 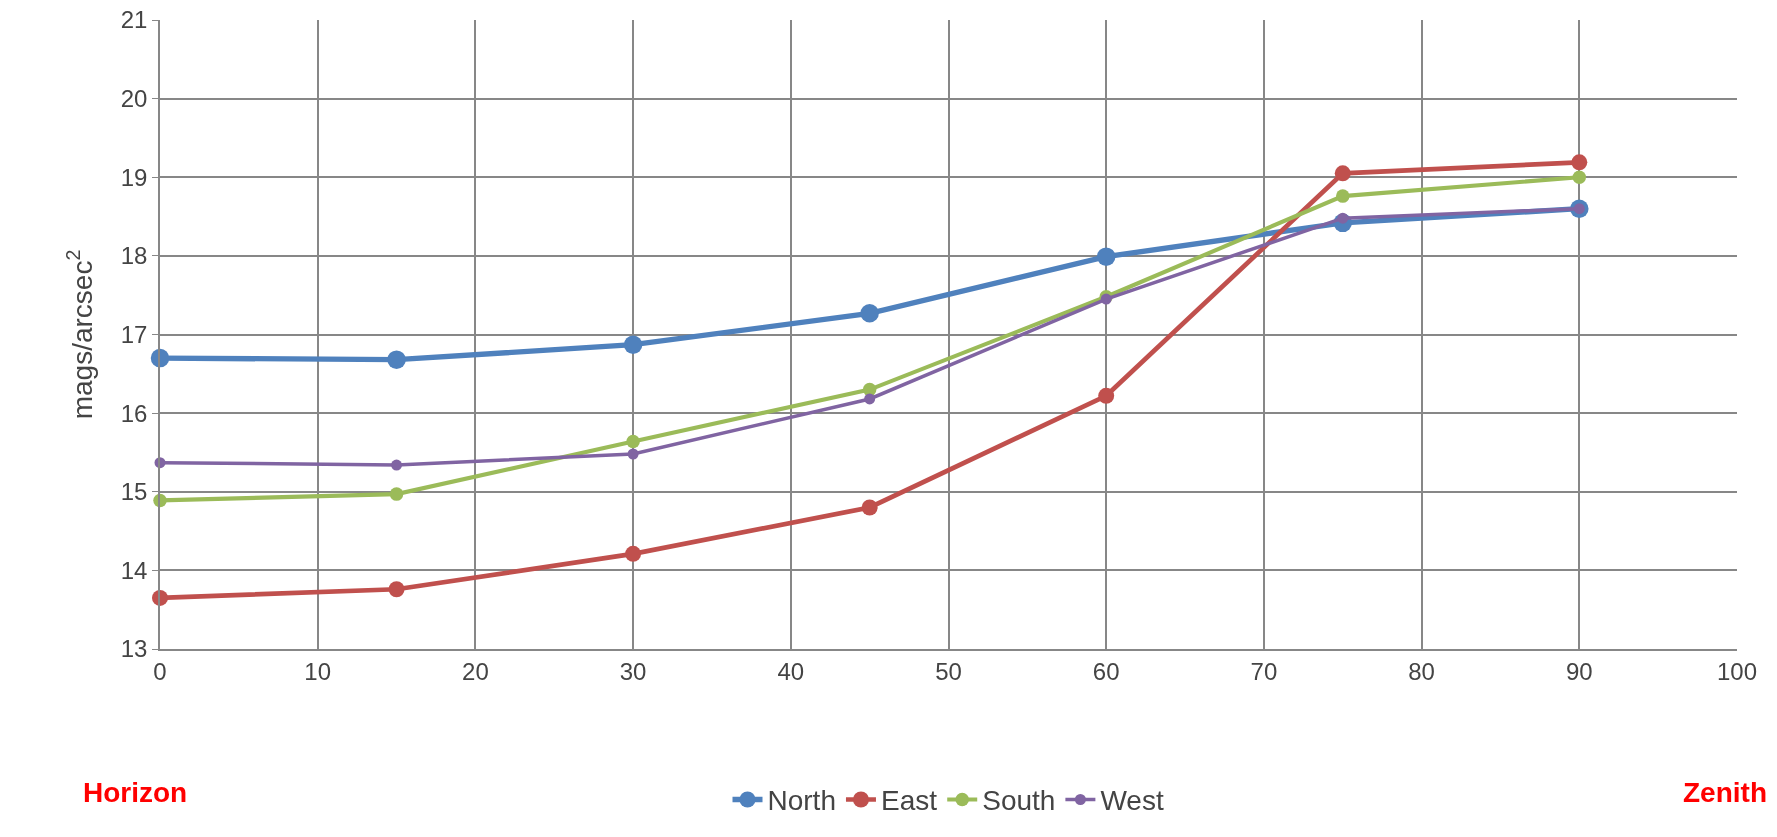 What do you see at coordinates (134, 334) in the screenshot?
I see `y-tick-label: 17` at bounding box center [134, 334].